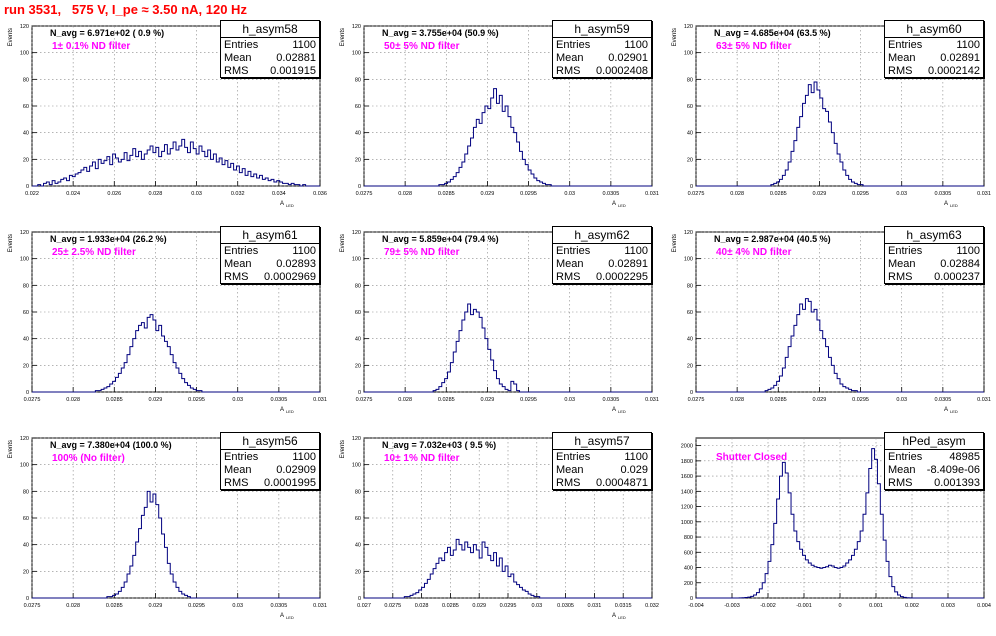 The image size is (996, 636). I want to click on filter-label: 63± 5% ND filter, so click(754, 46).